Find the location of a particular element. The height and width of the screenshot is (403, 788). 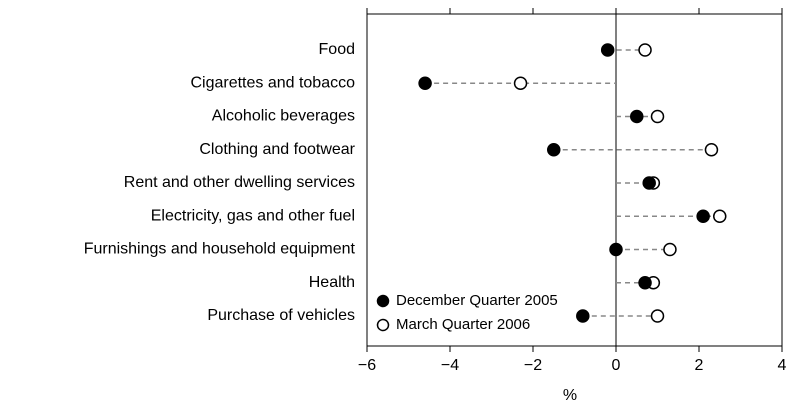

category-label: Electricity, gas and other fuel is located at coordinates (253, 215).